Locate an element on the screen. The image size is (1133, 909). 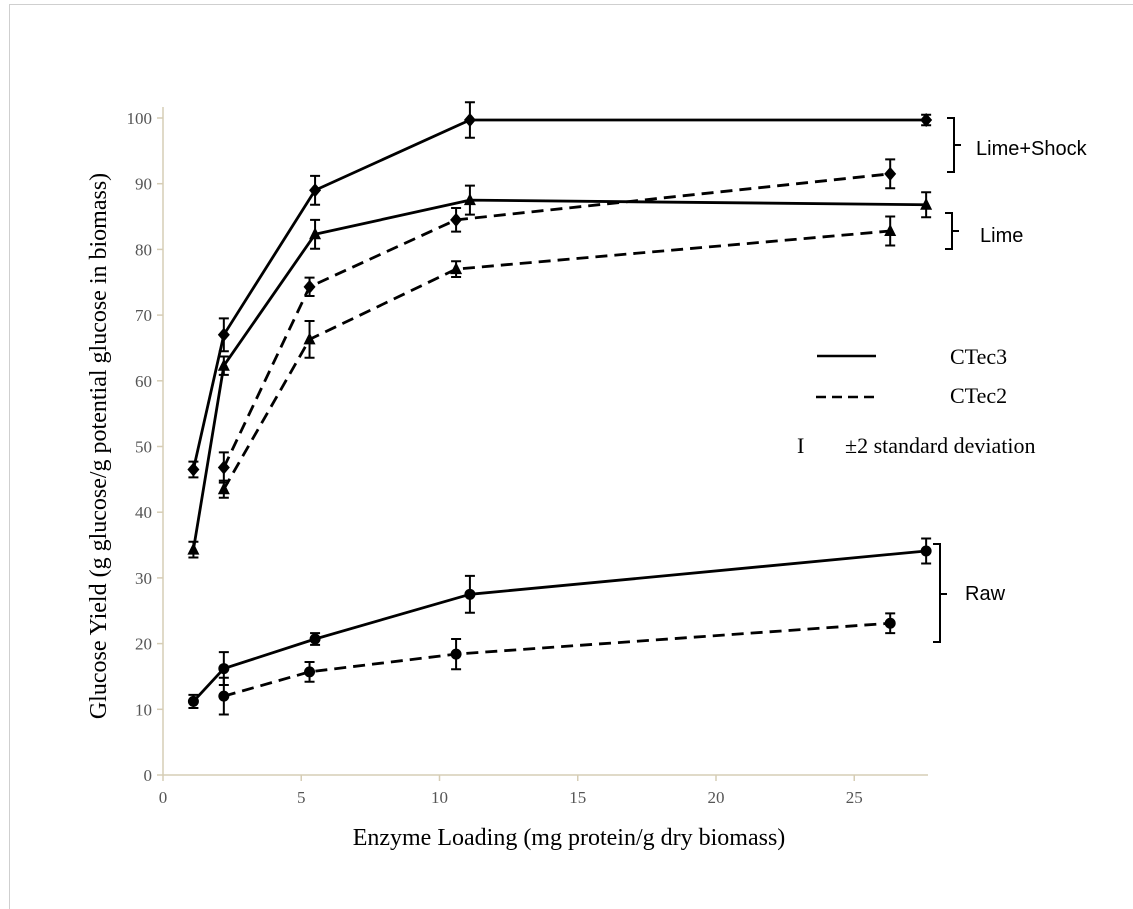
y-tick-label: 80 is located at coordinates (143, 249).